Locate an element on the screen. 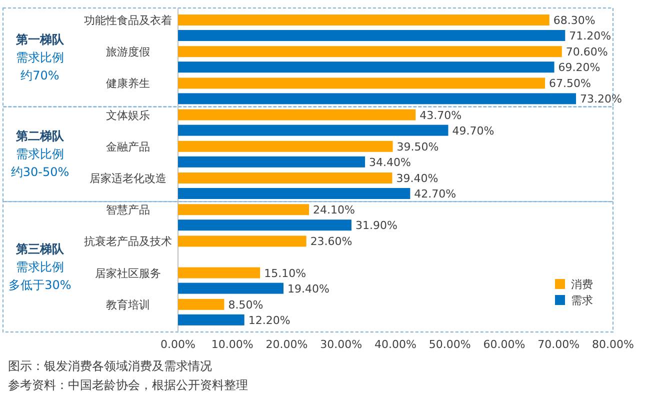 This screenshot has width=647, height=399. text: 多低于30% is located at coordinates (40, 285).